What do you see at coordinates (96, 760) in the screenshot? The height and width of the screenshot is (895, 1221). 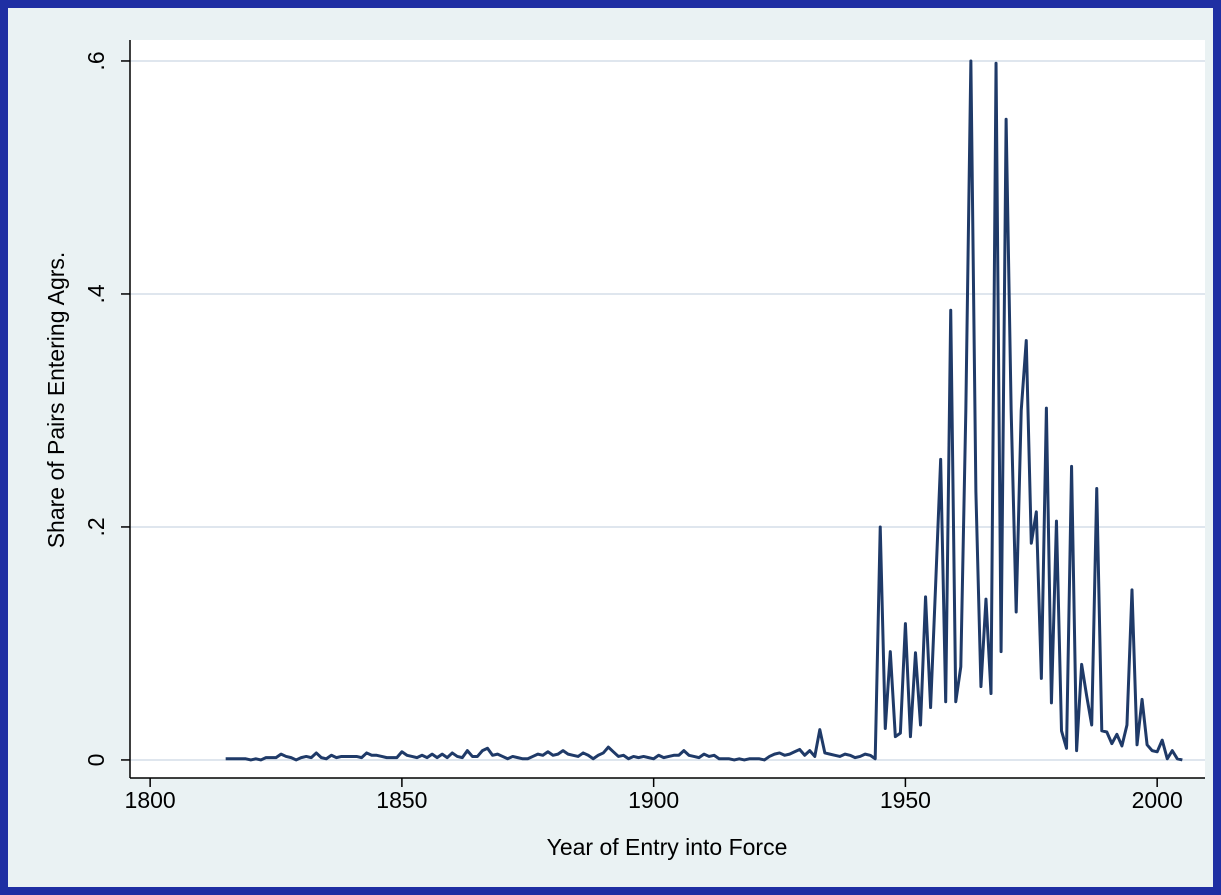 I see `y-tick-label: 0` at bounding box center [96, 760].